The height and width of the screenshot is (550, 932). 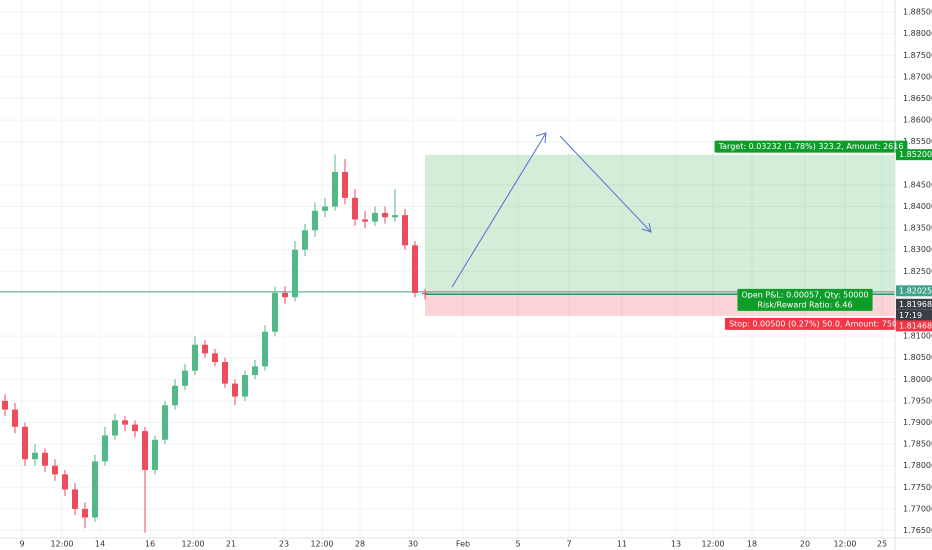 I want to click on y-tick-label: 1.87000, so click(x=917, y=76).